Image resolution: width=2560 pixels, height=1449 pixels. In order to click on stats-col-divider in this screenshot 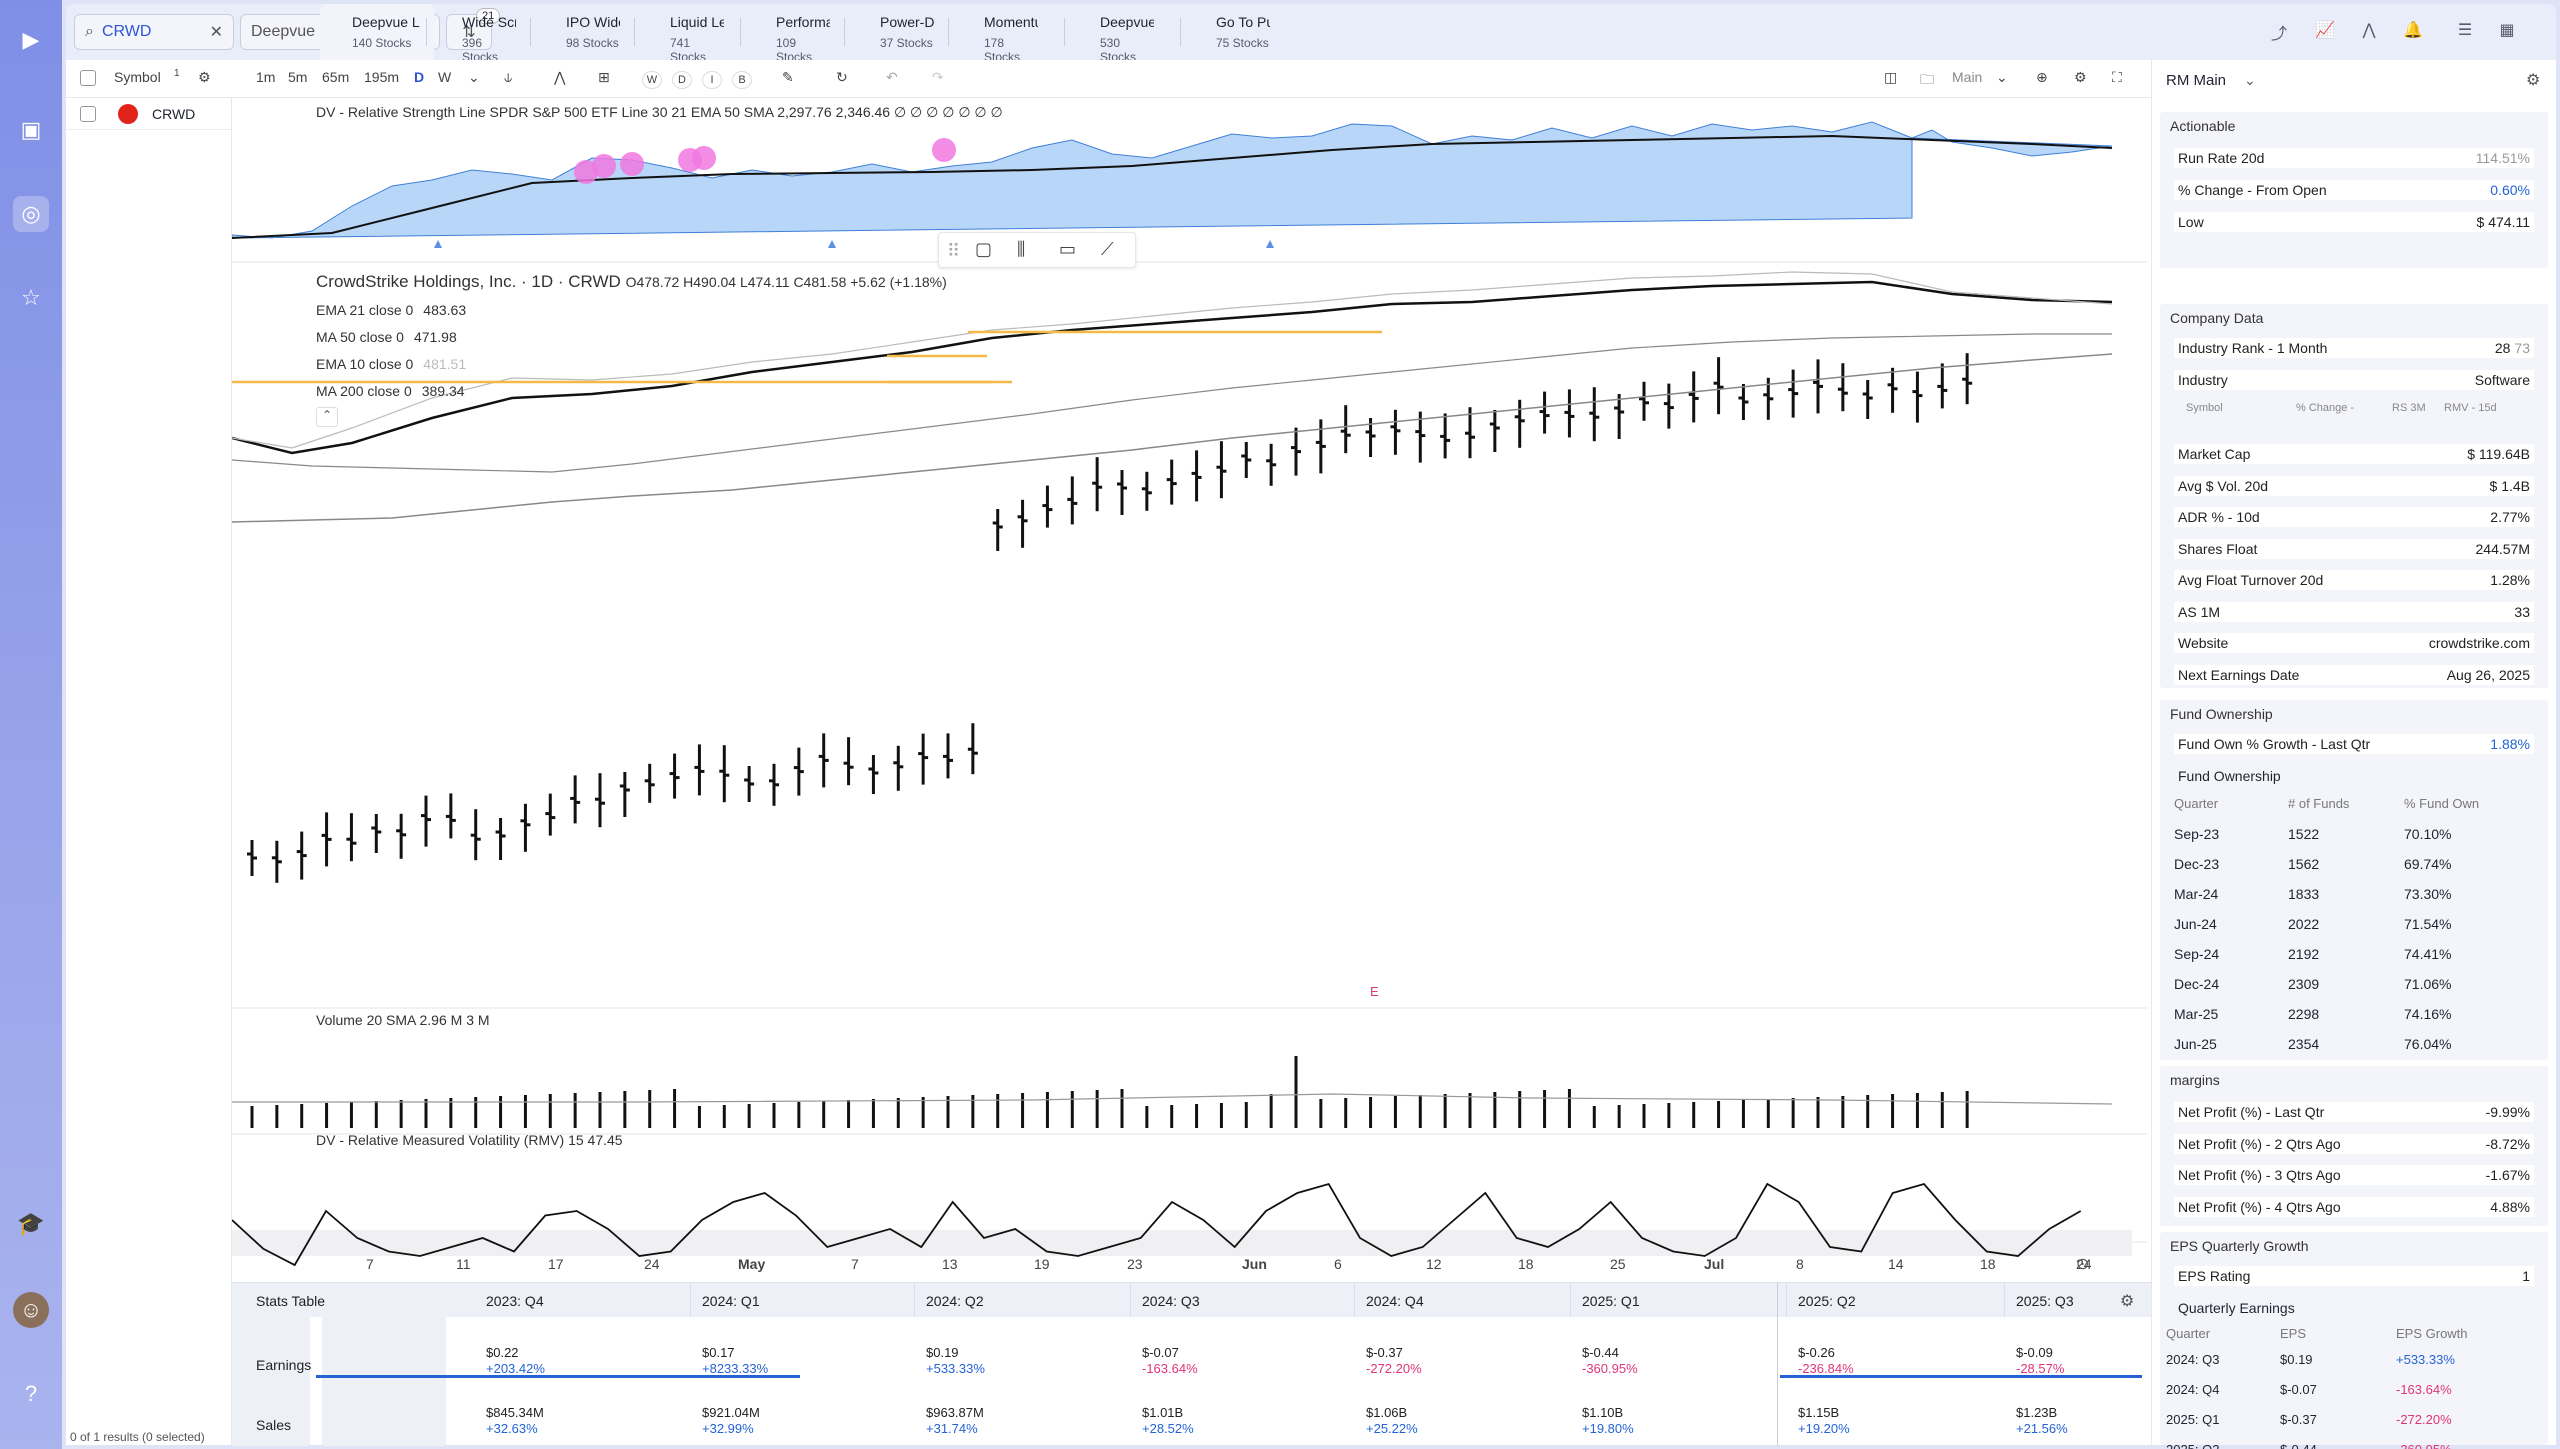, I will do `click(914, 1300)`.